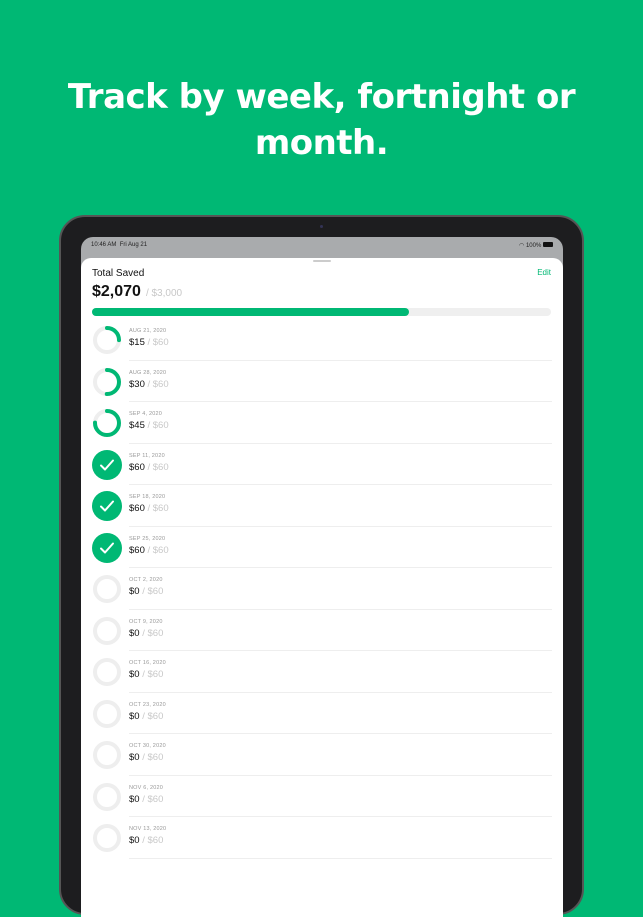 This screenshot has height=917, width=643. I want to click on total-amount: $2,070 / $3,000, so click(137, 292).